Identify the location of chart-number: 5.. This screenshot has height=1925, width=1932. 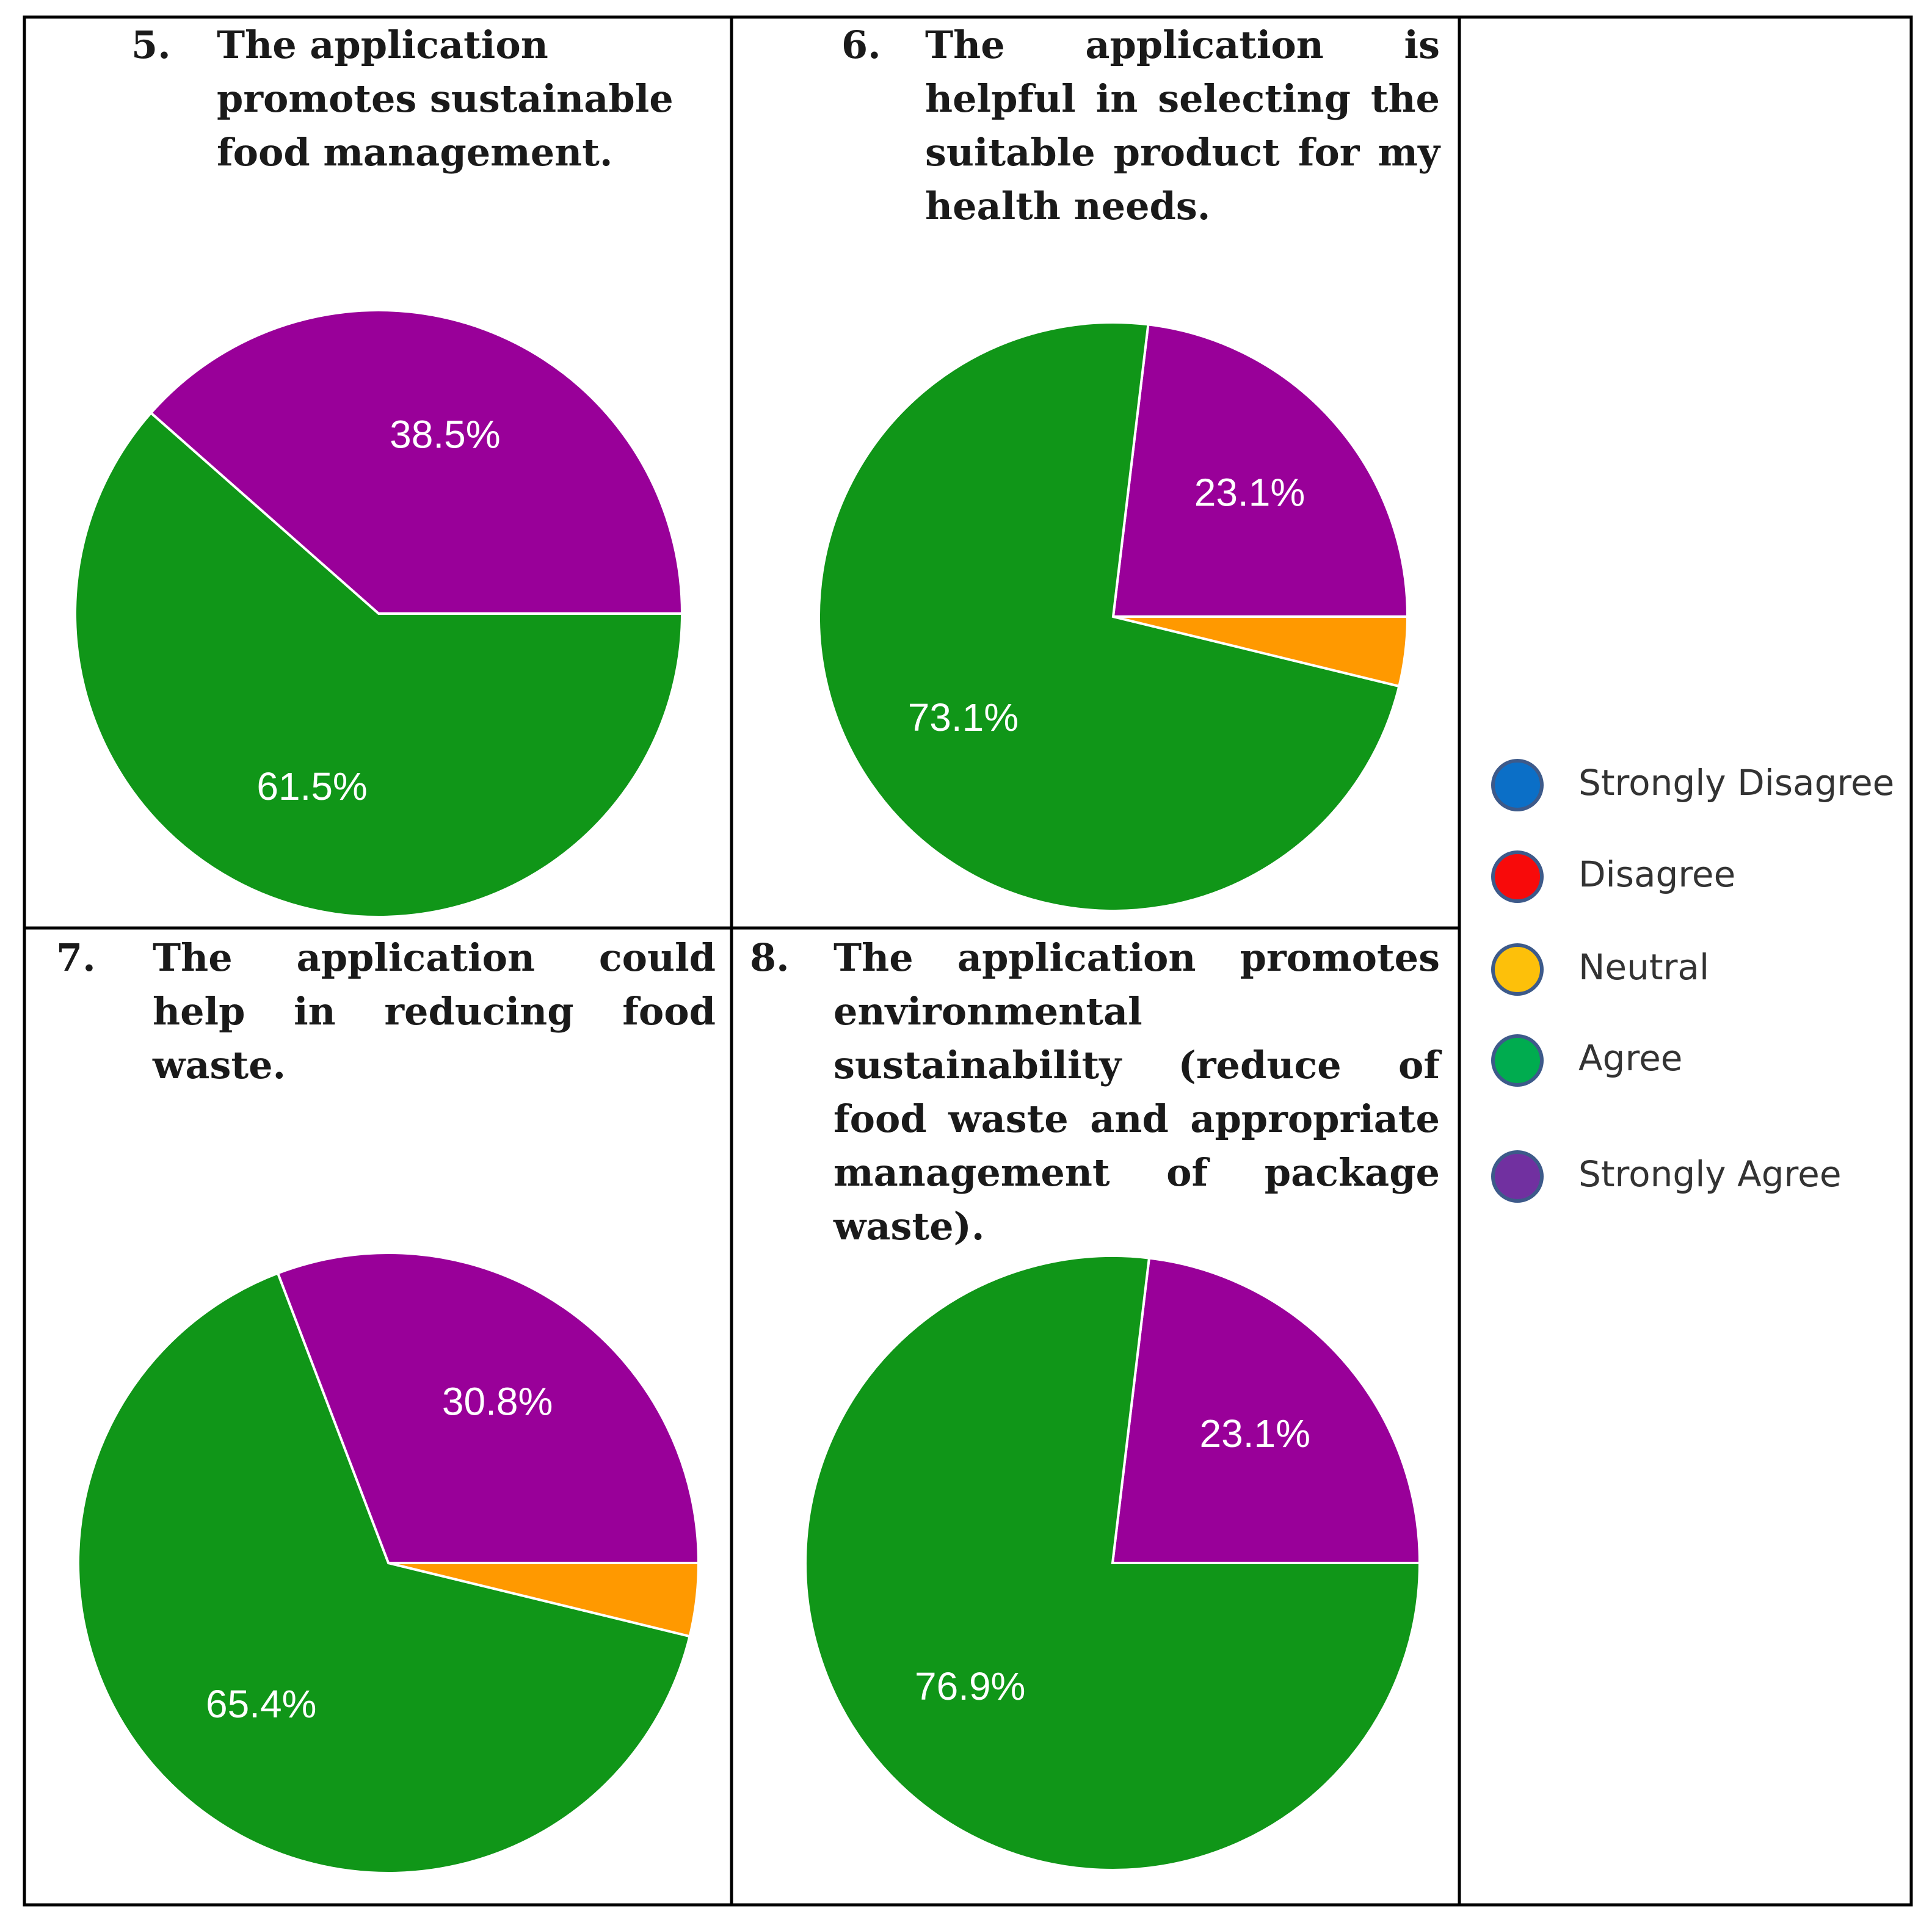
(151, 45).